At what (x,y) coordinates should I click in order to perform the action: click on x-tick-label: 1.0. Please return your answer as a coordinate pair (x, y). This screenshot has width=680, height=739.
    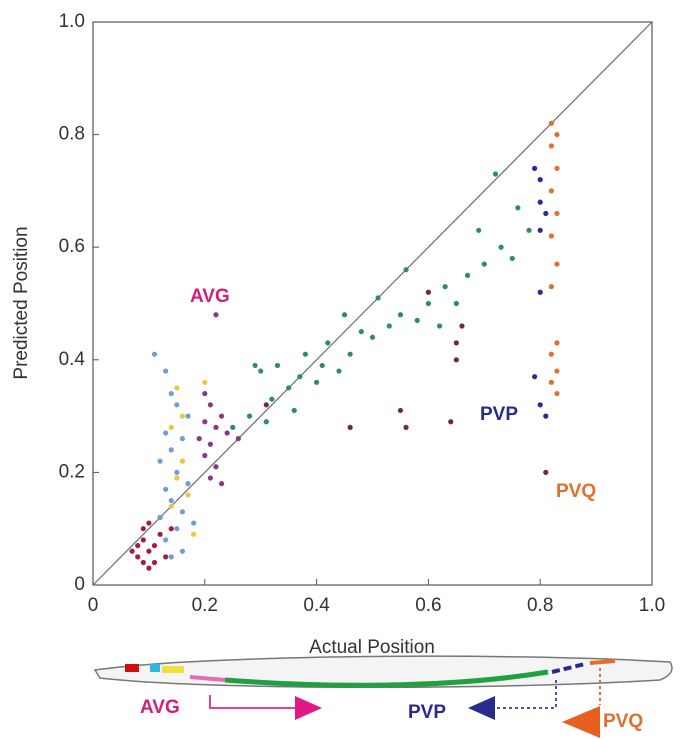
    Looking at the image, I should click on (652, 605).